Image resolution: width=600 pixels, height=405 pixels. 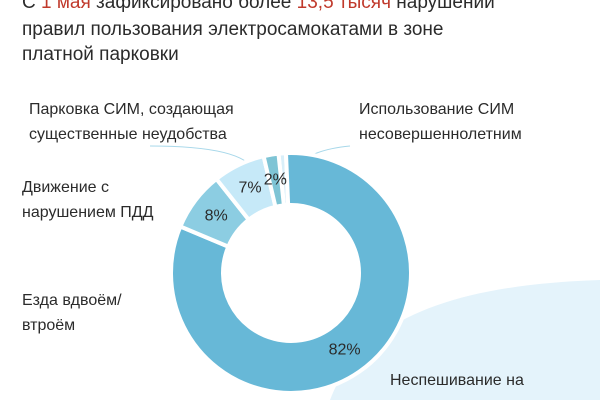 I want to click on value-label: 8%, so click(x=216, y=215).